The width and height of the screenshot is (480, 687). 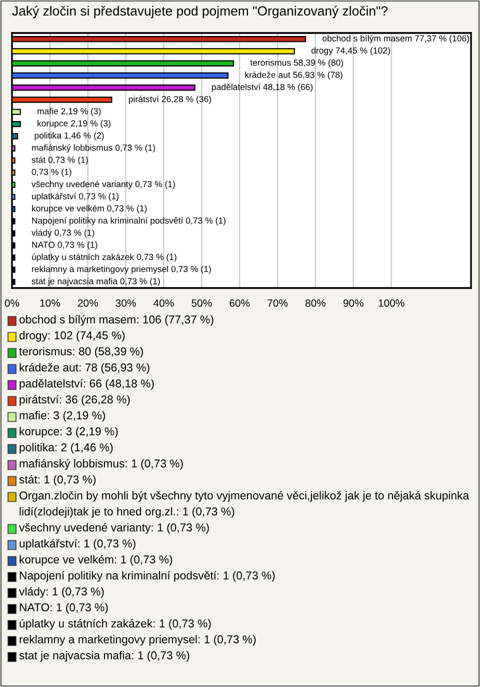 What do you see at coordinates (104, 258) in the screenshot?
I see `category-label: úplatky u státních zakázek 0,73 % (1)` at bounding box center [104, 258].